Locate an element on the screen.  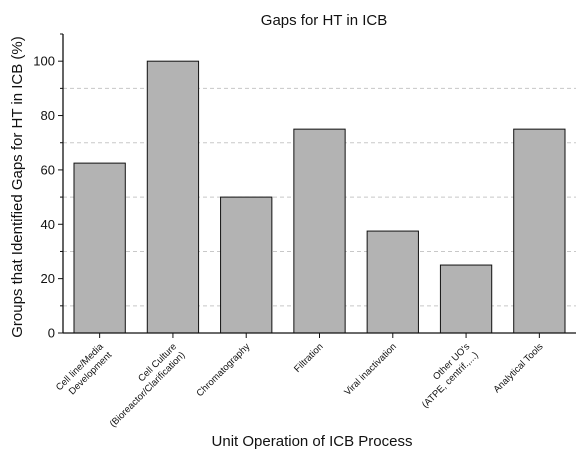
y-tick-label: 0 is located at coordinates (51, 333).